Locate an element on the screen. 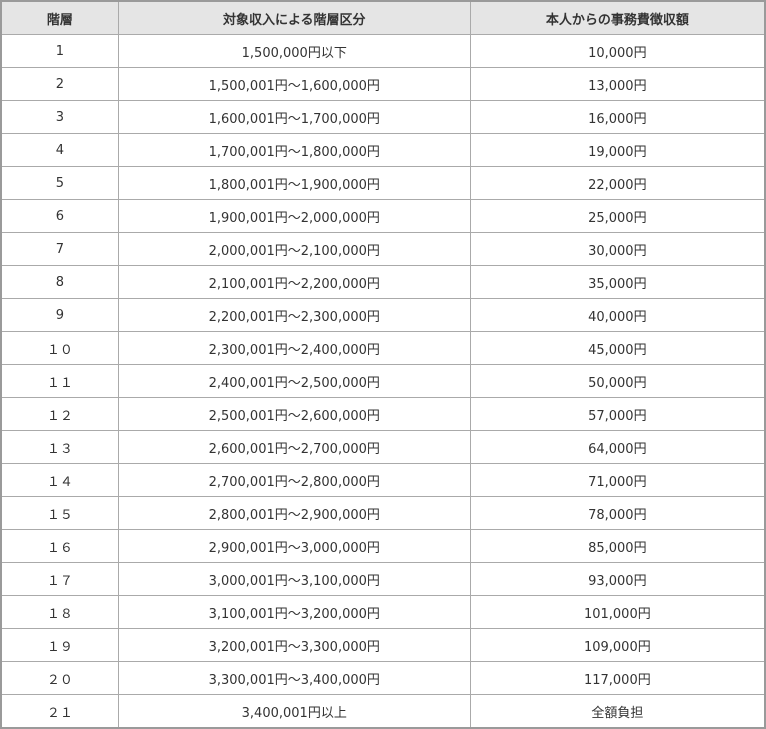 This screenshot has width=766, height=729. table-row: １０ 2,300,001円～2,400,000円 45,000円 is located at coordinates (383, 348).